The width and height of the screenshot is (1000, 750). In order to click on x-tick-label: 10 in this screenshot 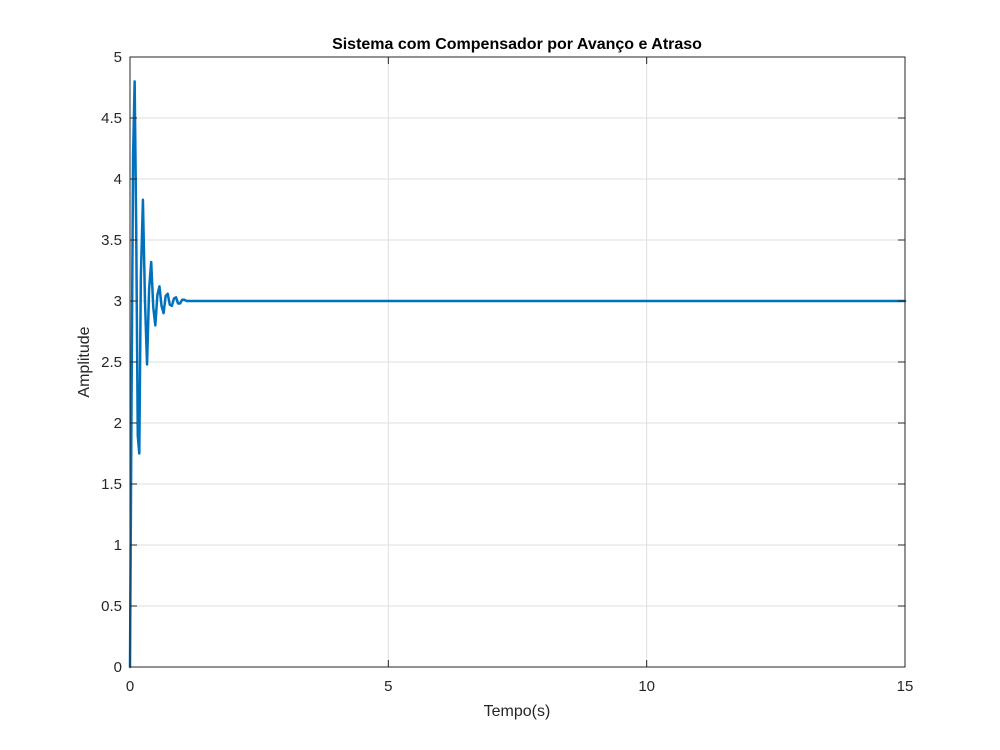, I will do `click(646, 686)`.